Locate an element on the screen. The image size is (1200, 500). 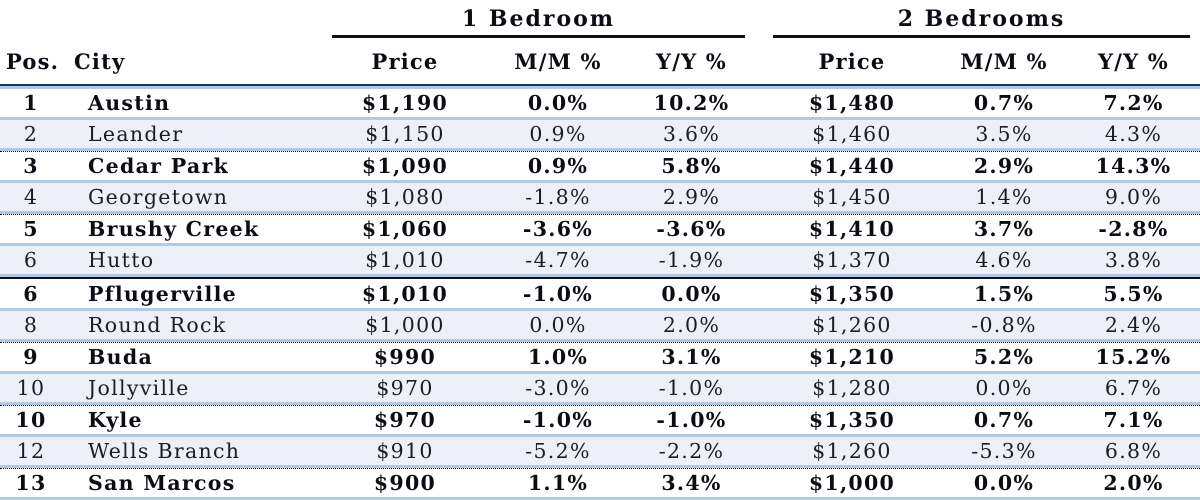
price-1br-cell: $1,090 is located at coordinates (405, 166).